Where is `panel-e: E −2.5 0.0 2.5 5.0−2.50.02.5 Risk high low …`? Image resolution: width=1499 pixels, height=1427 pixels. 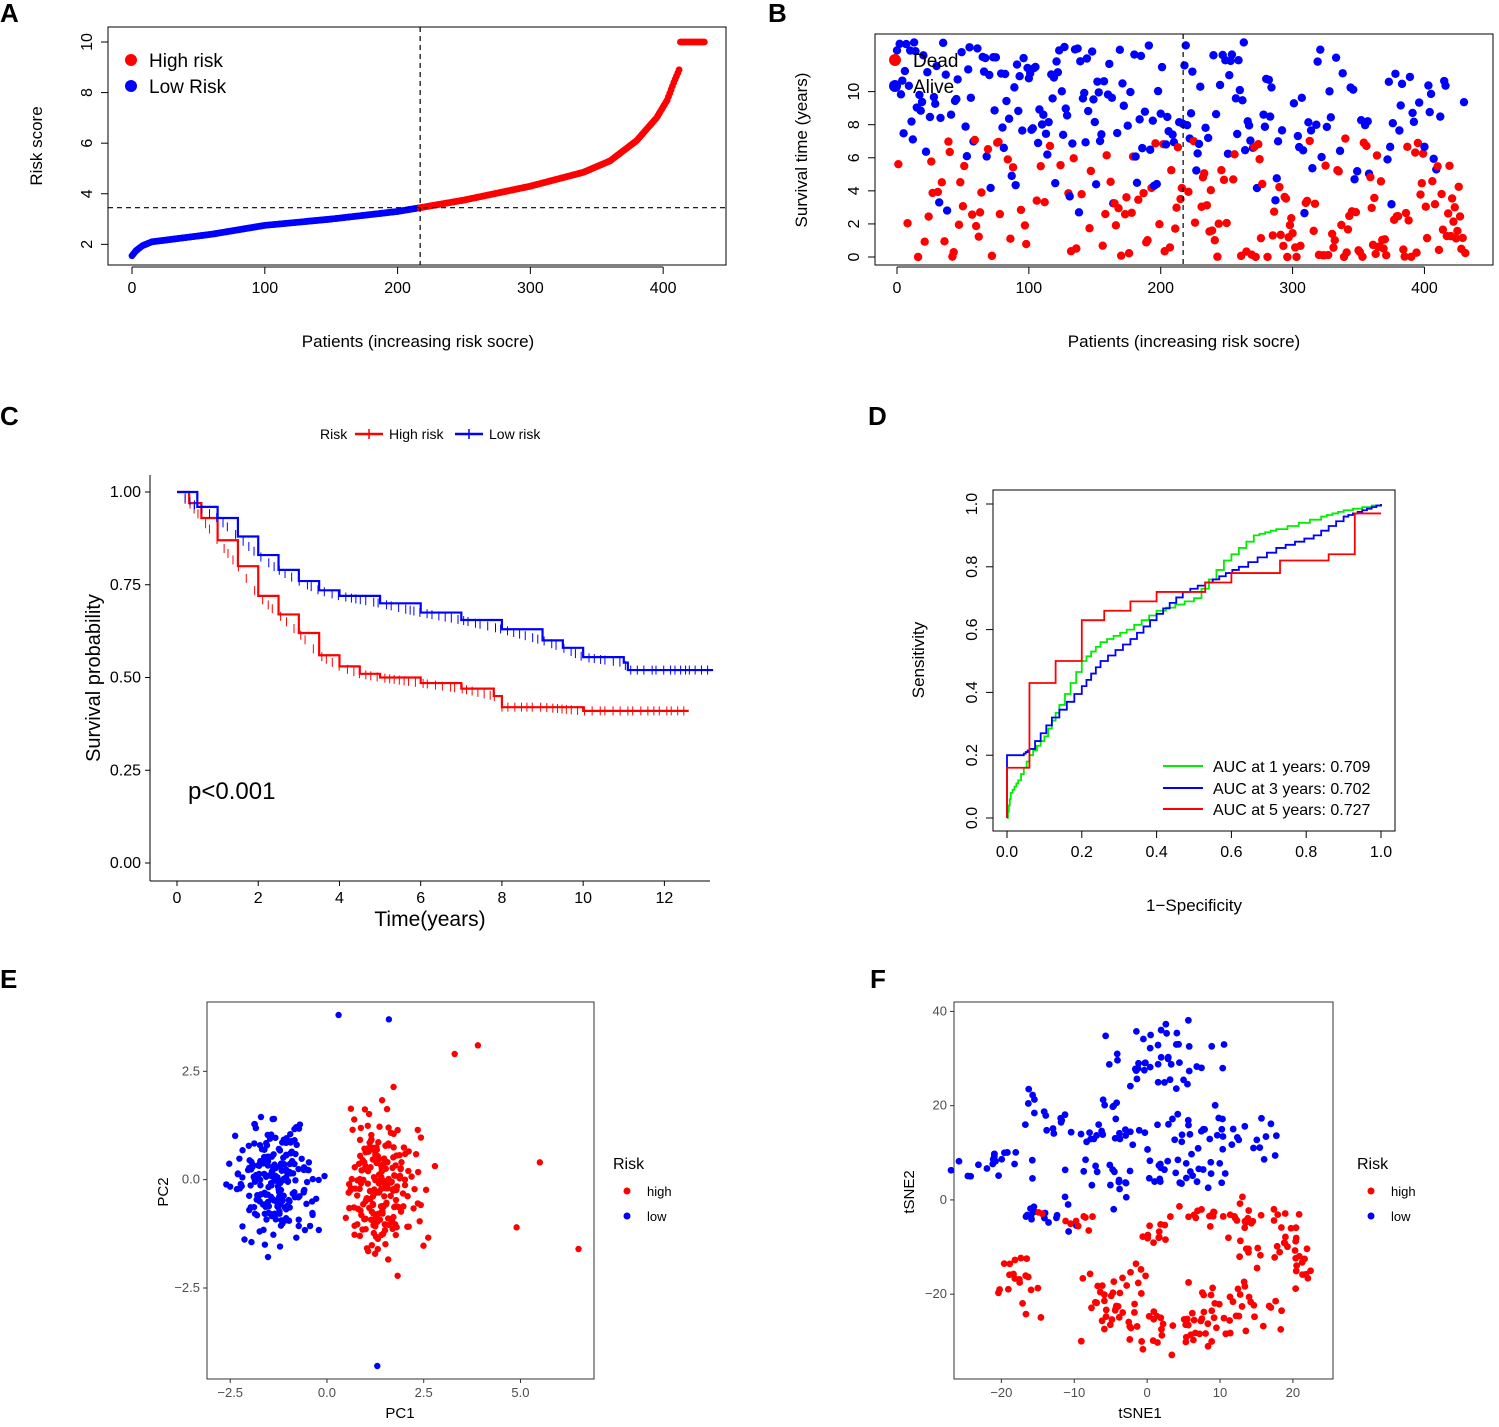 panel-e: E −2.5 0.0 2.5 5.0−2.50.02.5 Risk high low … is located at coordinates (336, 1193).